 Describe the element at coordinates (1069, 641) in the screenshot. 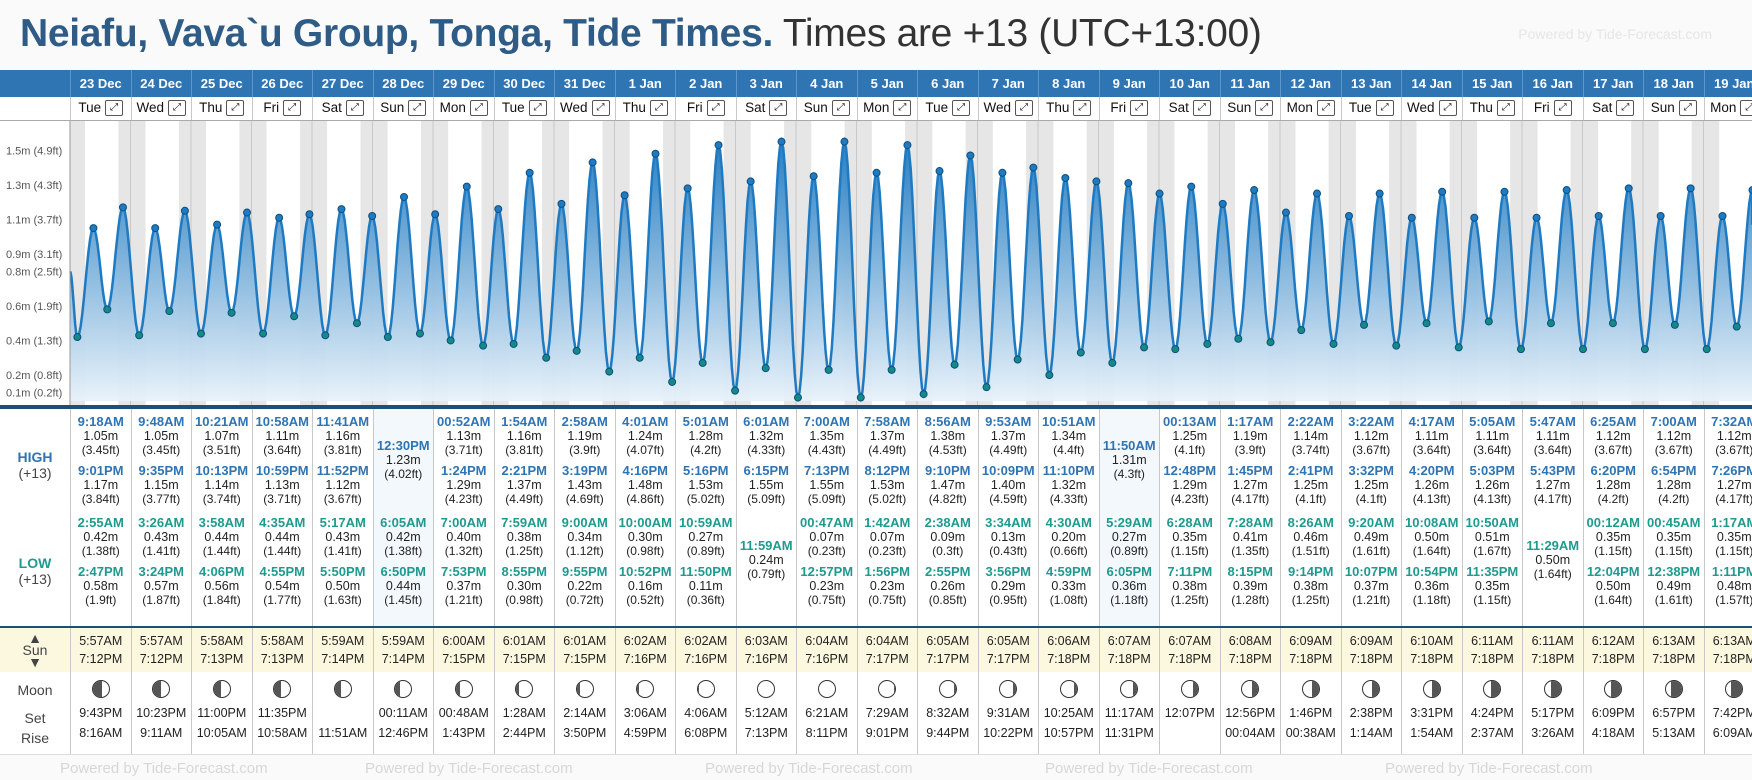

I see `sunrise-time: 6:06AM` at that location.